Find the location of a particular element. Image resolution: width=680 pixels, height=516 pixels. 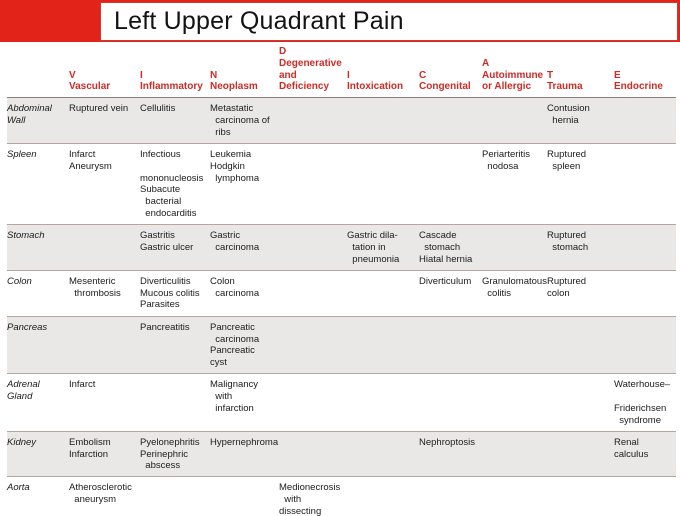

column-letter: D is located at coordinates (283, 51).